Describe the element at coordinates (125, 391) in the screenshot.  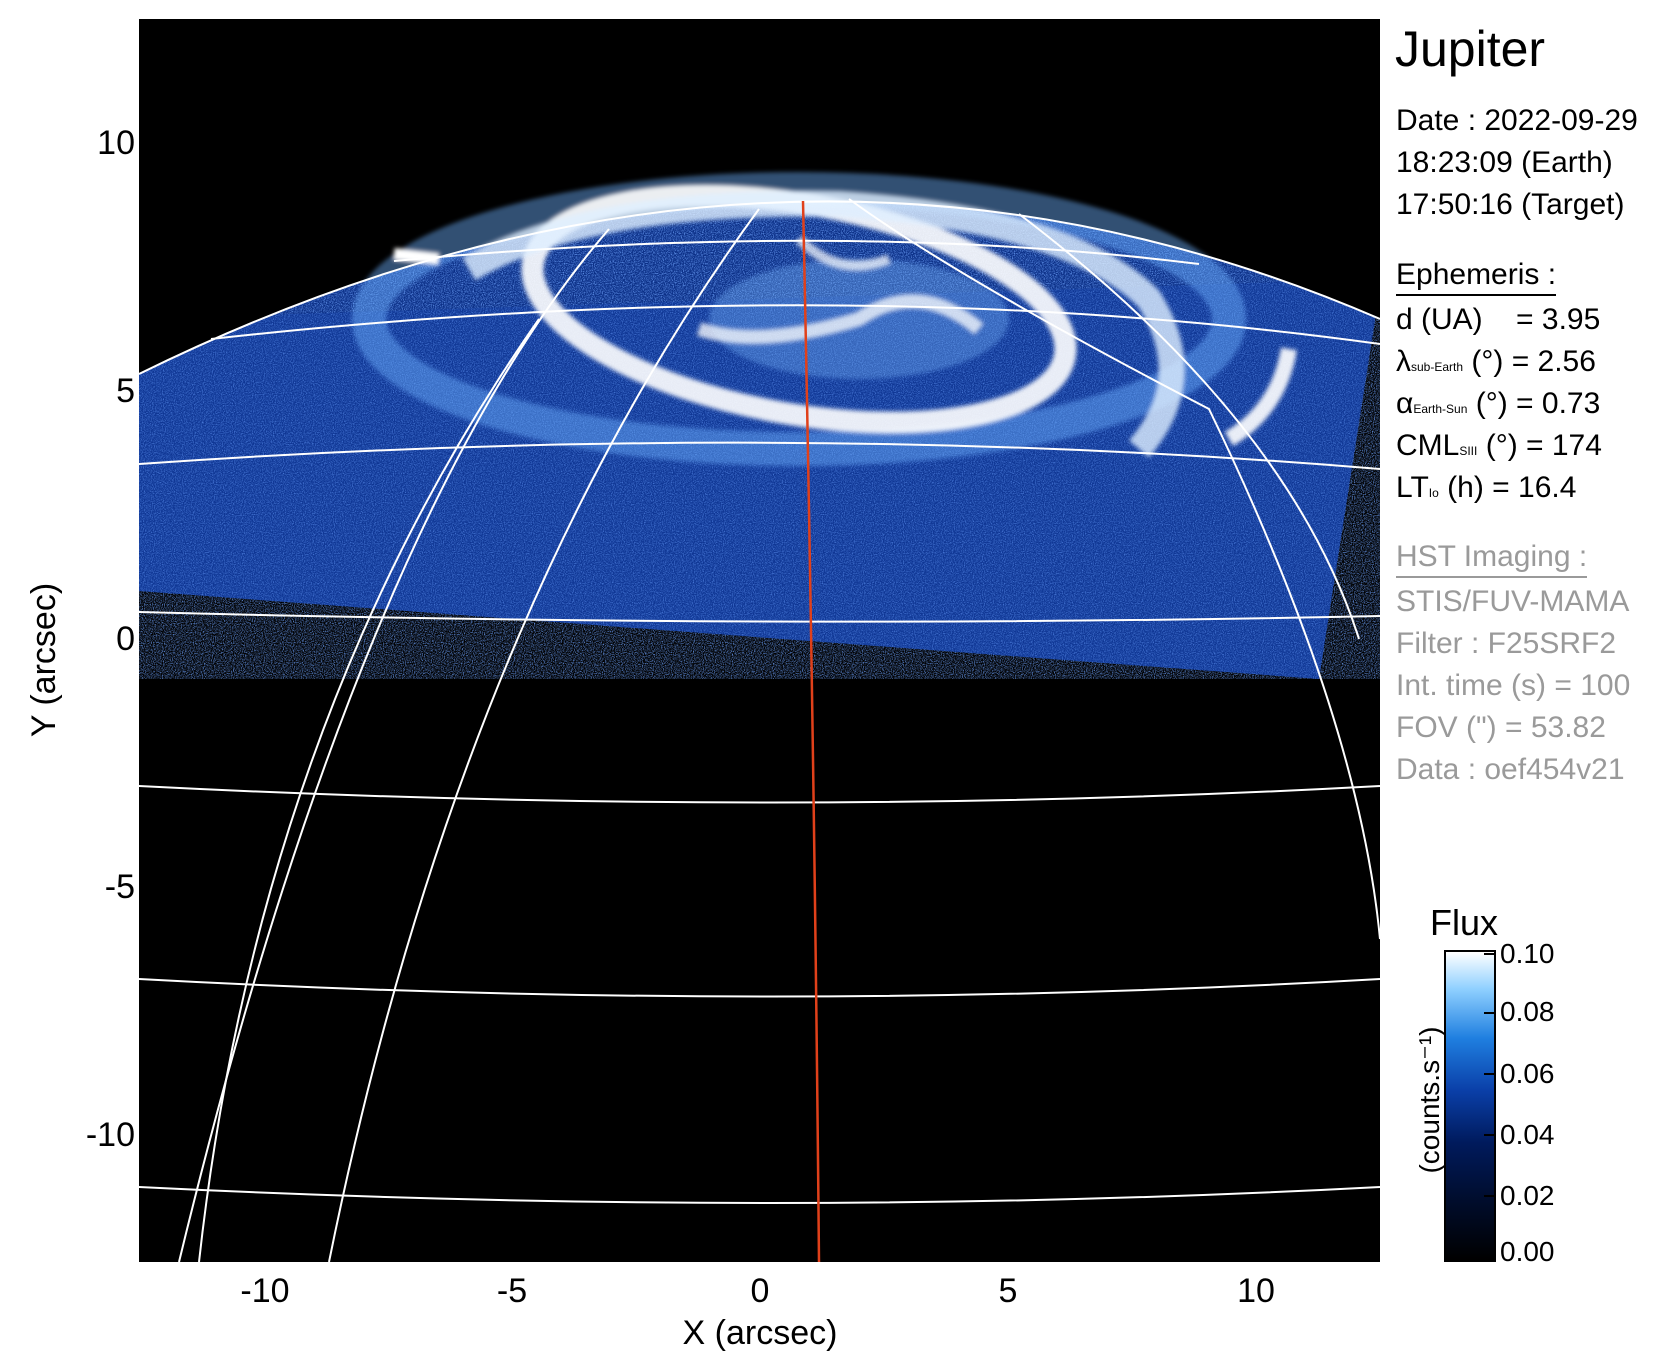
I see `y-tick-5: 5` at that location.